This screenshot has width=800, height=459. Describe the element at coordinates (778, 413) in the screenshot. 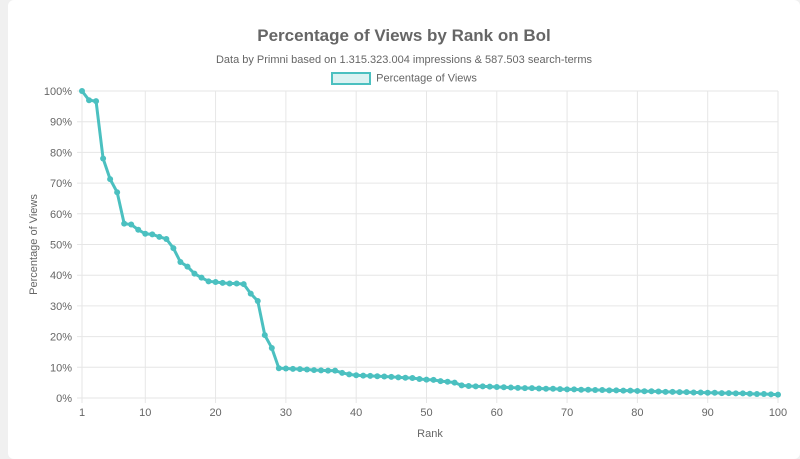

I see `x-tick-label: 100` at that location.